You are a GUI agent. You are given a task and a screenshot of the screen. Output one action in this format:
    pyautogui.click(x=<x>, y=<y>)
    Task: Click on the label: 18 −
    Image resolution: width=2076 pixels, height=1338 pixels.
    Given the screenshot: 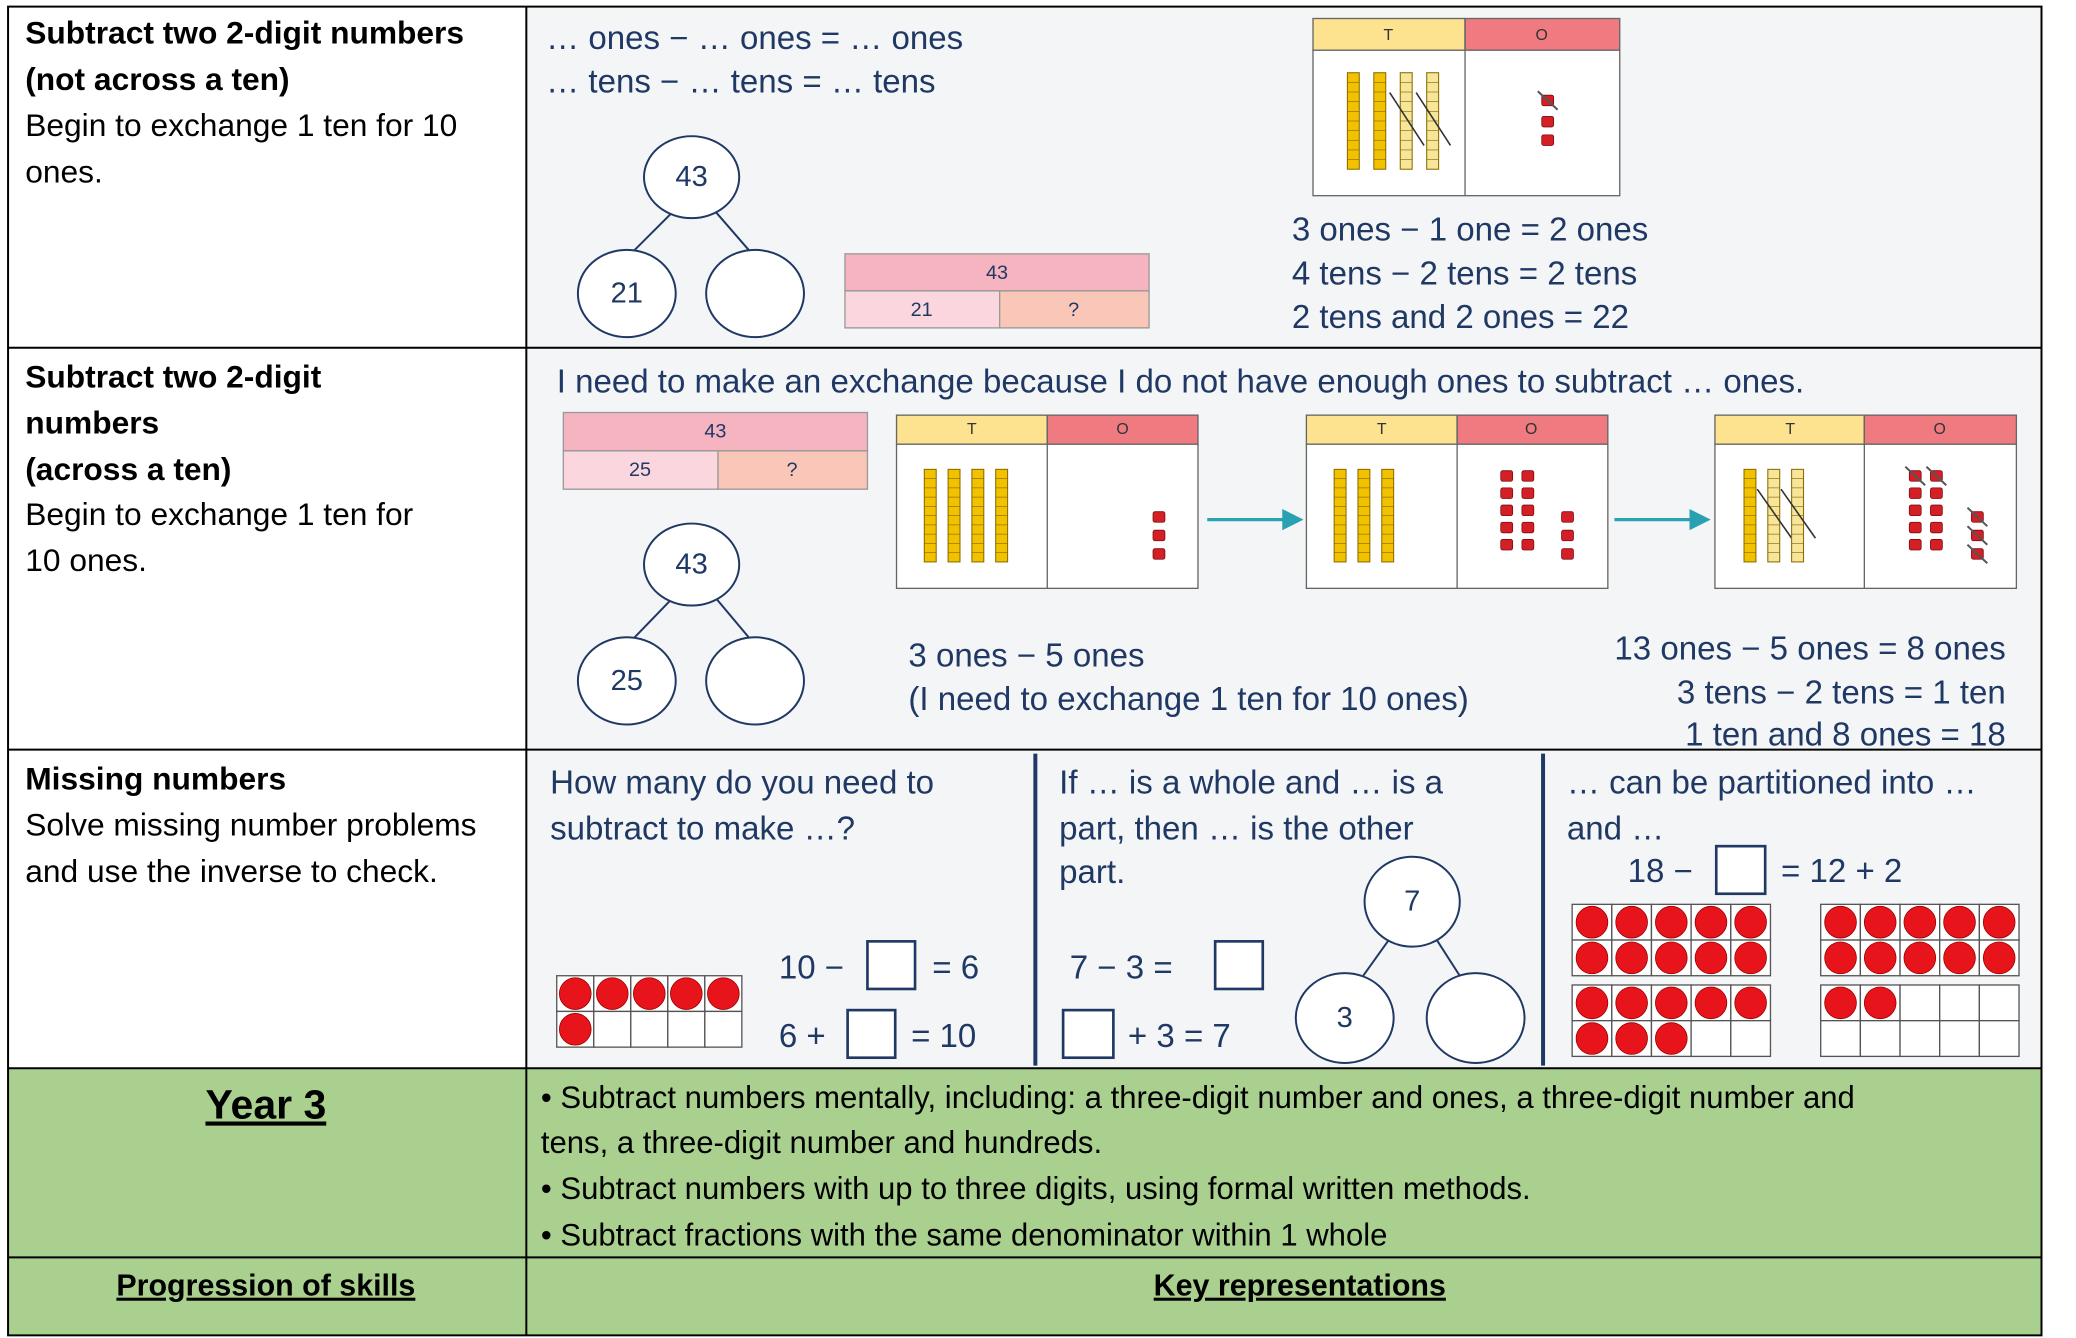 What is the action you would take?
    pyautogui.click(x=1660, y=871)
    